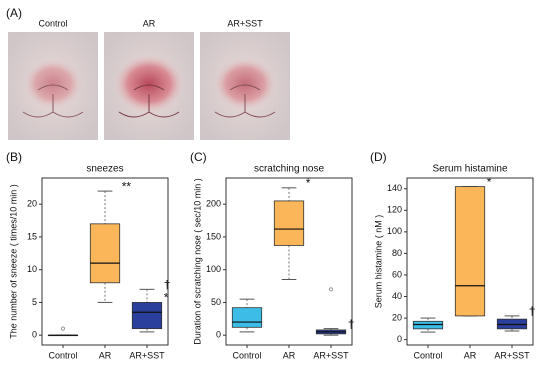  Describe the element at coordinates (32, 236) in the screenshot. I see `y-tick-label: 15` at that location.